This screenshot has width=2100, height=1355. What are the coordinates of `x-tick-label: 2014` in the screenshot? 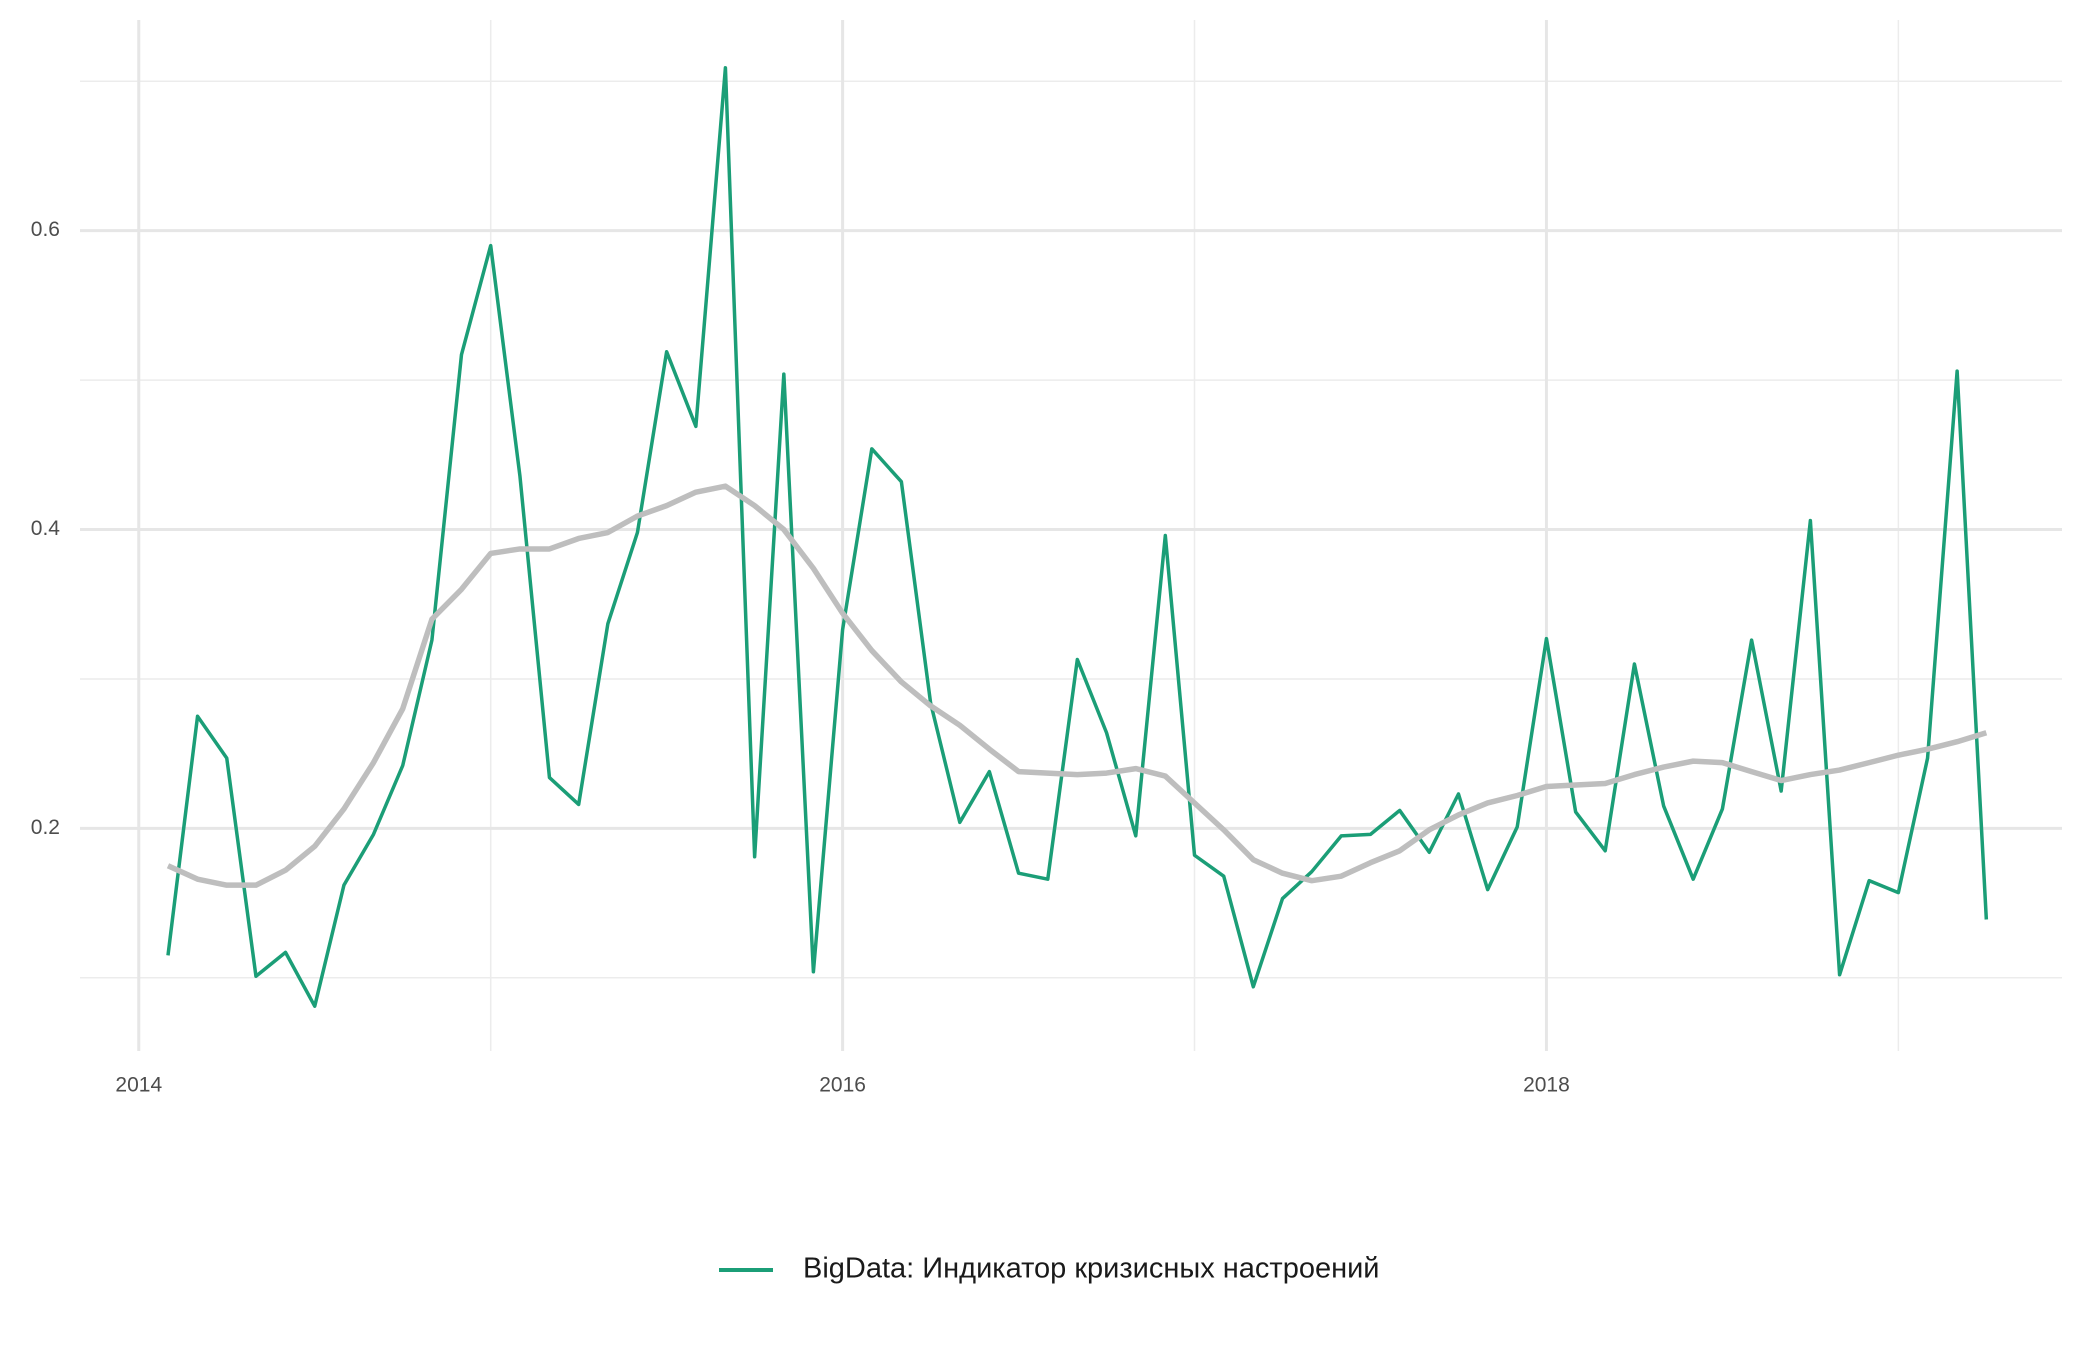 It's located at (138, 1085).